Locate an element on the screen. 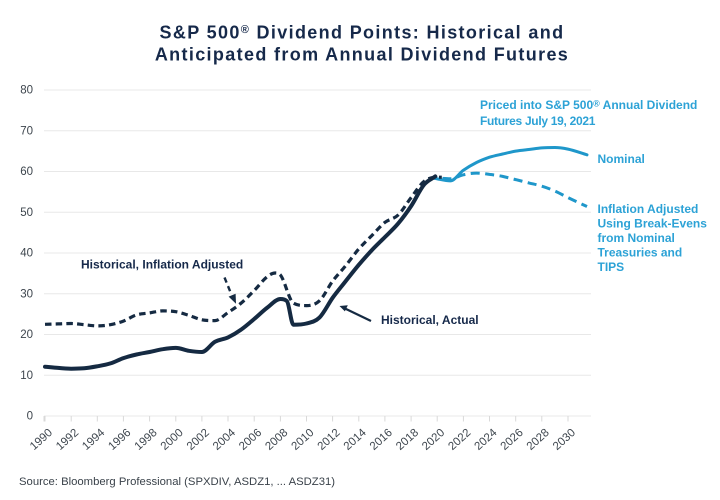 The height and width of the screenshot is (500, 720). svg-text: Nominal is located at coordinates (621, 159).